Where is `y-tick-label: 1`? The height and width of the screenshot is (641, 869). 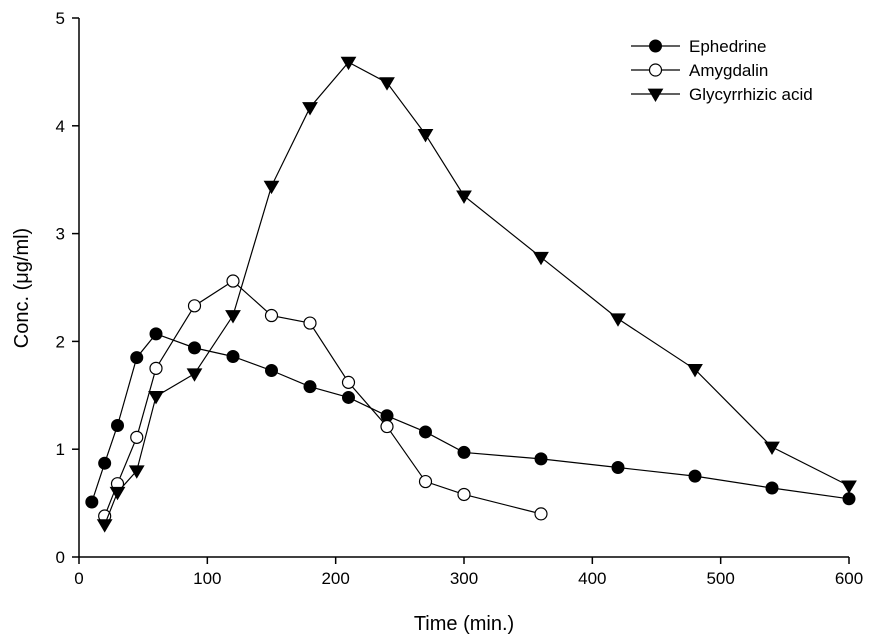
y-tick-label: 1 is located at coordinates (60, 449).